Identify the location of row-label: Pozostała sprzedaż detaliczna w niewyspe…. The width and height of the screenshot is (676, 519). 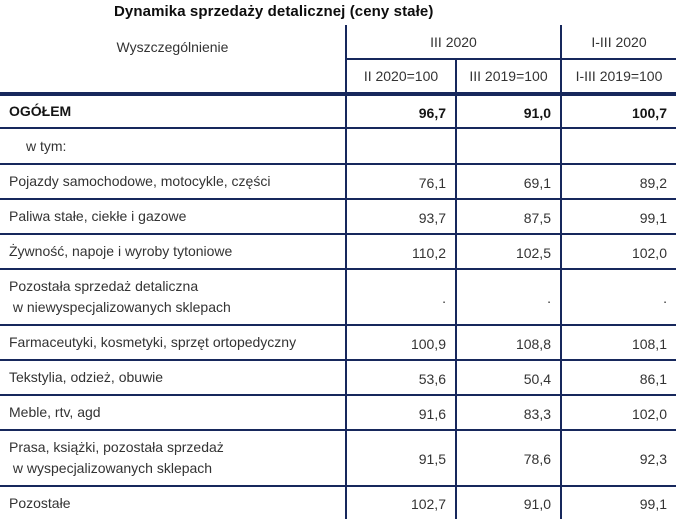
(120, 296).